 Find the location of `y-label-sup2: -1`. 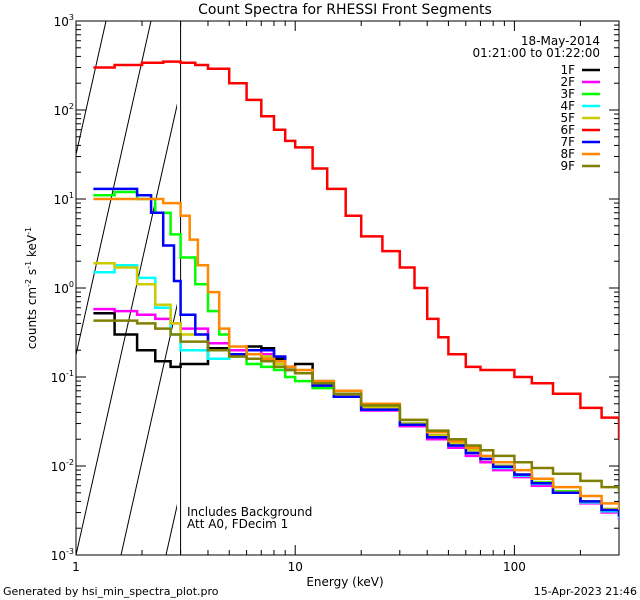

y-label-sup2: -1 is located at coordinates (28, 265).